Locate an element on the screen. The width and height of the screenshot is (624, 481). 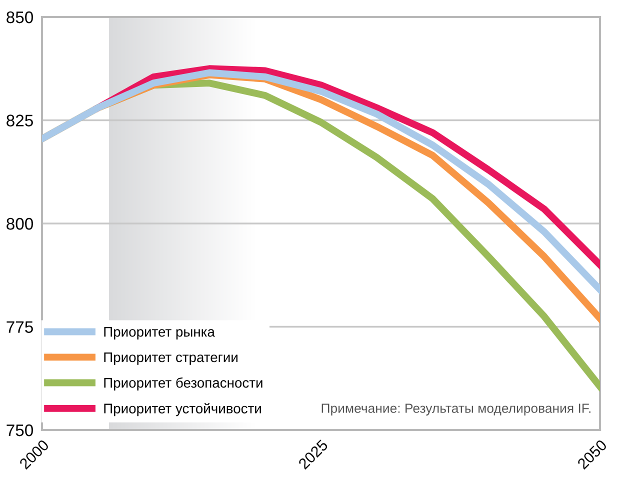
y-tick-label: 800 is located at coordinates (20, 224).